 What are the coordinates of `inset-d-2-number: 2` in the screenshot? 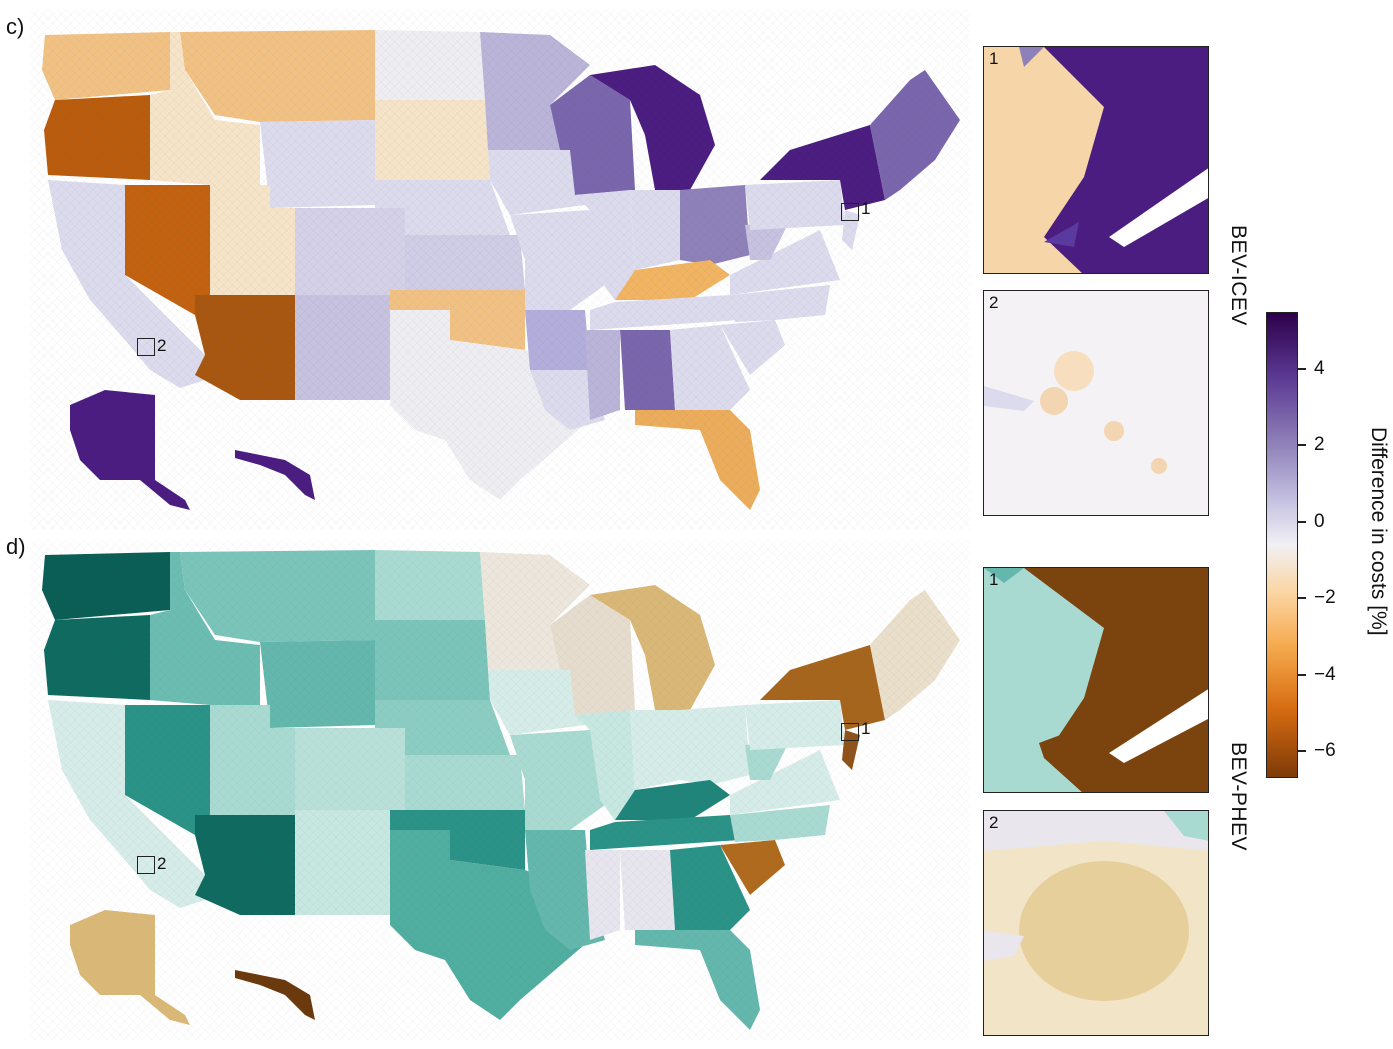 It's located at (994, 822).